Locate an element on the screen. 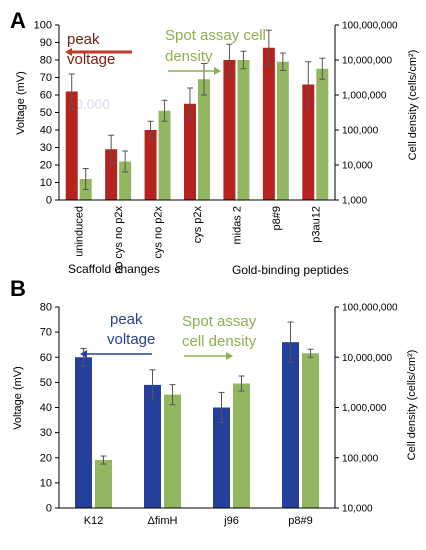  panel-b-annotation-density-1: Spot assay is located at coordinates (219, 321).